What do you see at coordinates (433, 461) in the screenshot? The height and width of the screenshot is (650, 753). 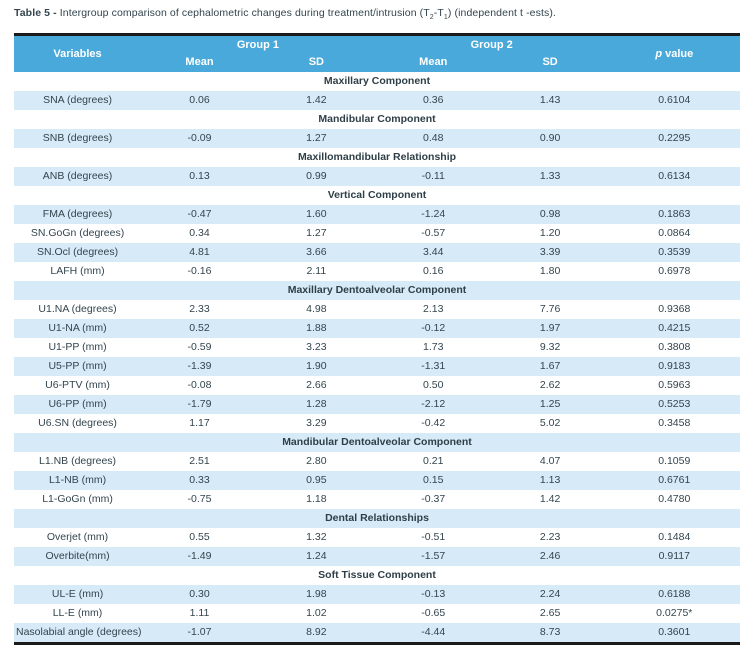 I see `group2-mean-cell: 0.21` at bounding box center [433, 461].